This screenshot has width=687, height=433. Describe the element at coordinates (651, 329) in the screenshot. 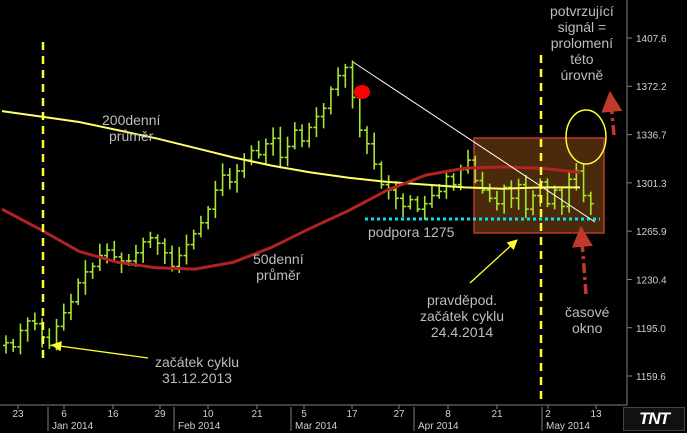

I see `y-tick-label: 1195.0` at that location.